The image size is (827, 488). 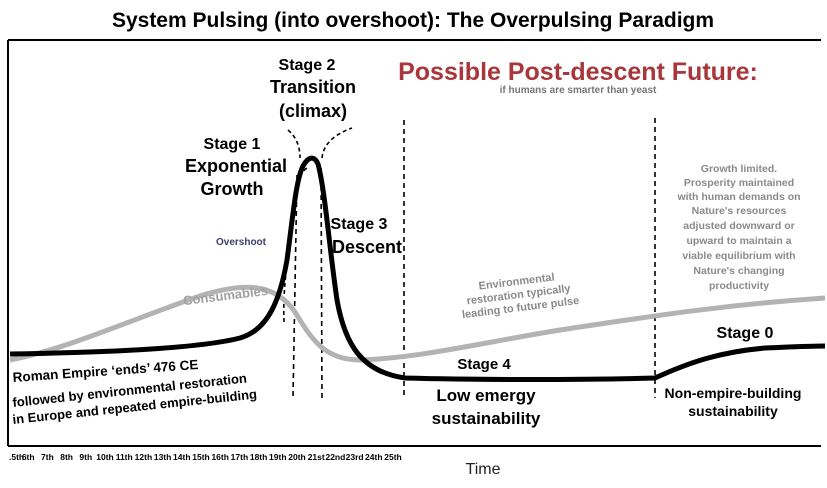 I want to click on x-tick-label: 19th, so click(x=277, y=457).